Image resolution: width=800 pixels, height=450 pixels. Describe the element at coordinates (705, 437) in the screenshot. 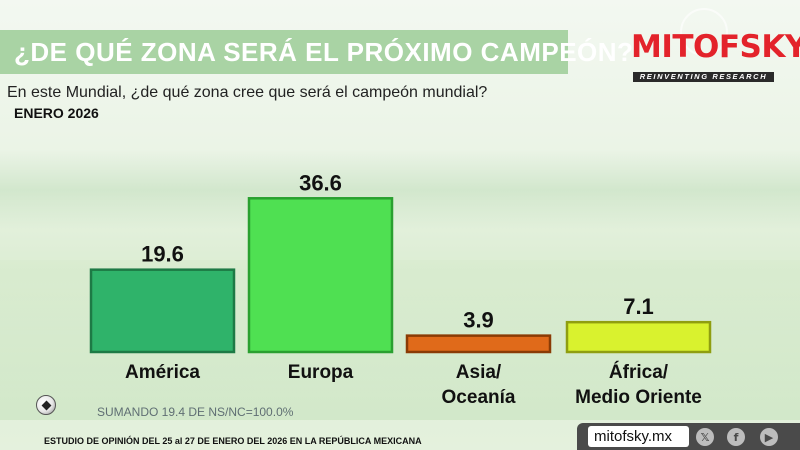

I see `x-icon: 𝕏` at that location.